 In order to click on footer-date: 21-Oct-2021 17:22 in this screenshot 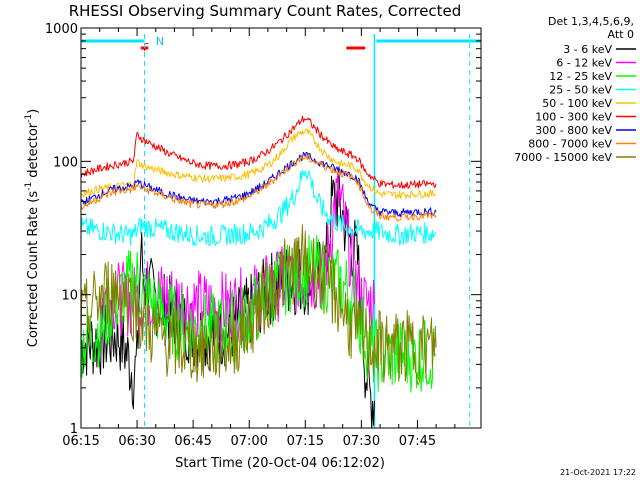, I will do `click(598, 472)`.